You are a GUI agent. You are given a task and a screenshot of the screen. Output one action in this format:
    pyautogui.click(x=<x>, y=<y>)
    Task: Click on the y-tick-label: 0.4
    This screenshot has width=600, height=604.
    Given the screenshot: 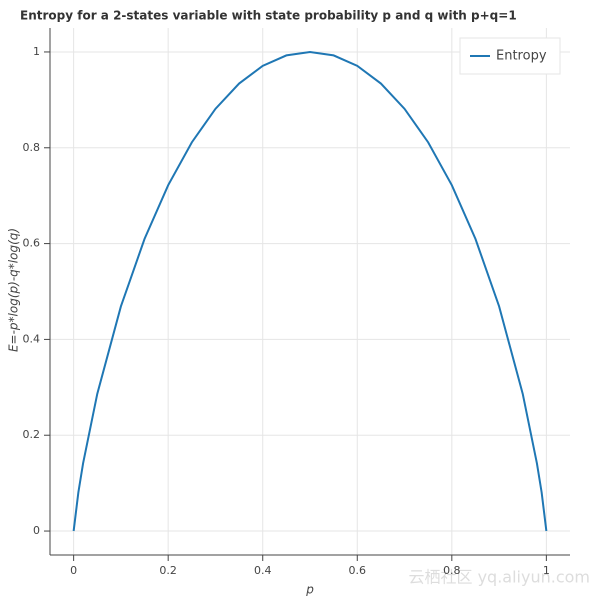 What is the action you would take?
    pyautogui.click(x=32, y=338)
    